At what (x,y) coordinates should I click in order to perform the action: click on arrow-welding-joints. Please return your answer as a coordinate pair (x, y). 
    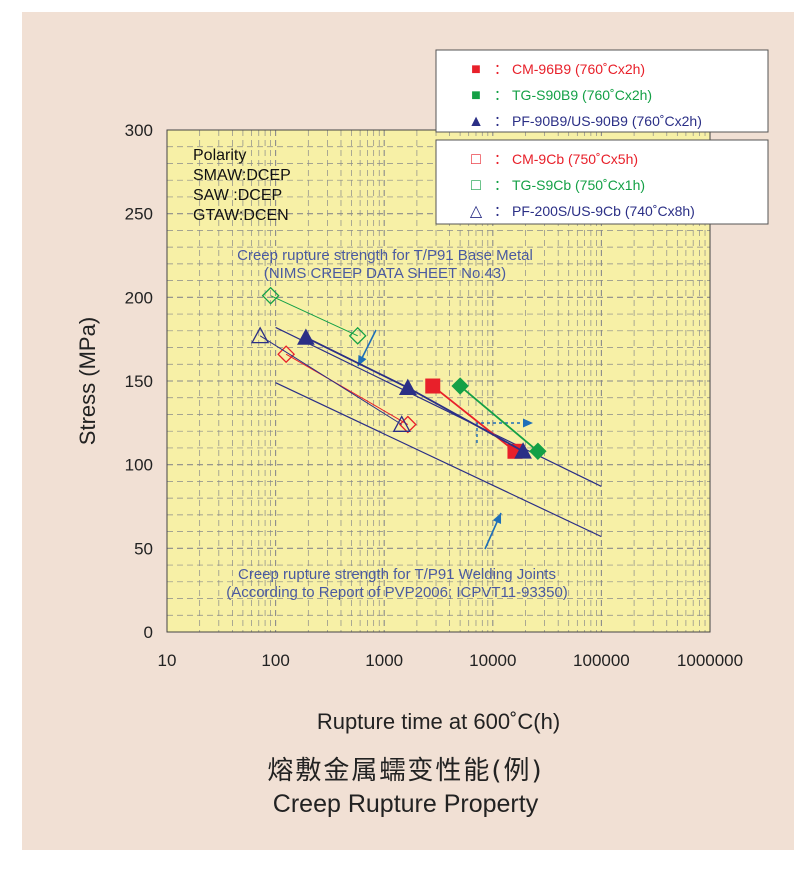
    Looking at the image, I should click on (493, 531).